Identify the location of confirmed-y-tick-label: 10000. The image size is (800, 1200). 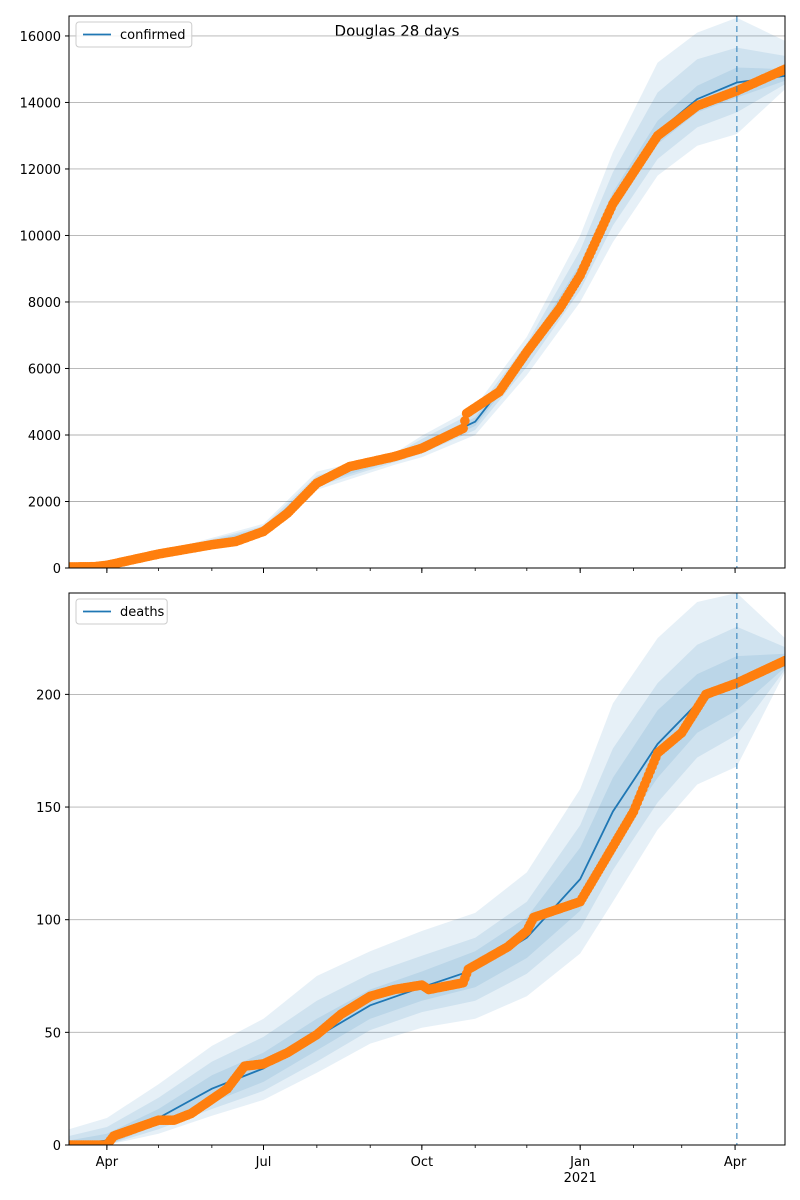
(40, 236).